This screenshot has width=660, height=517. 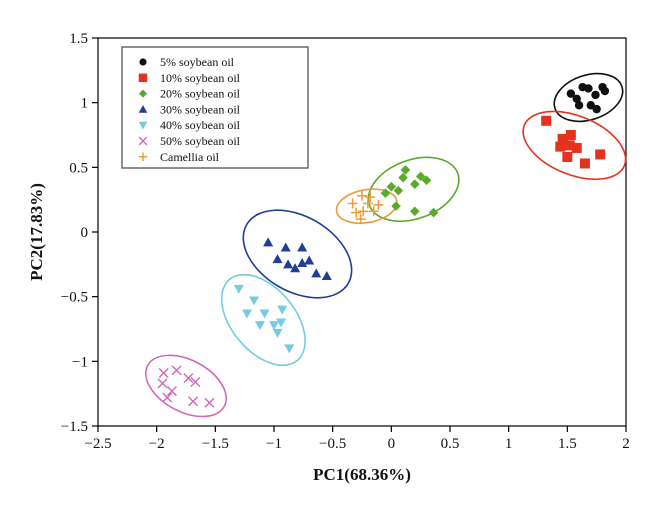 What do you see at coordinates (36, 232) in the screenshot?
I see `y-axis-title: PC2(17.83%)` at bounding box center [36, 232].